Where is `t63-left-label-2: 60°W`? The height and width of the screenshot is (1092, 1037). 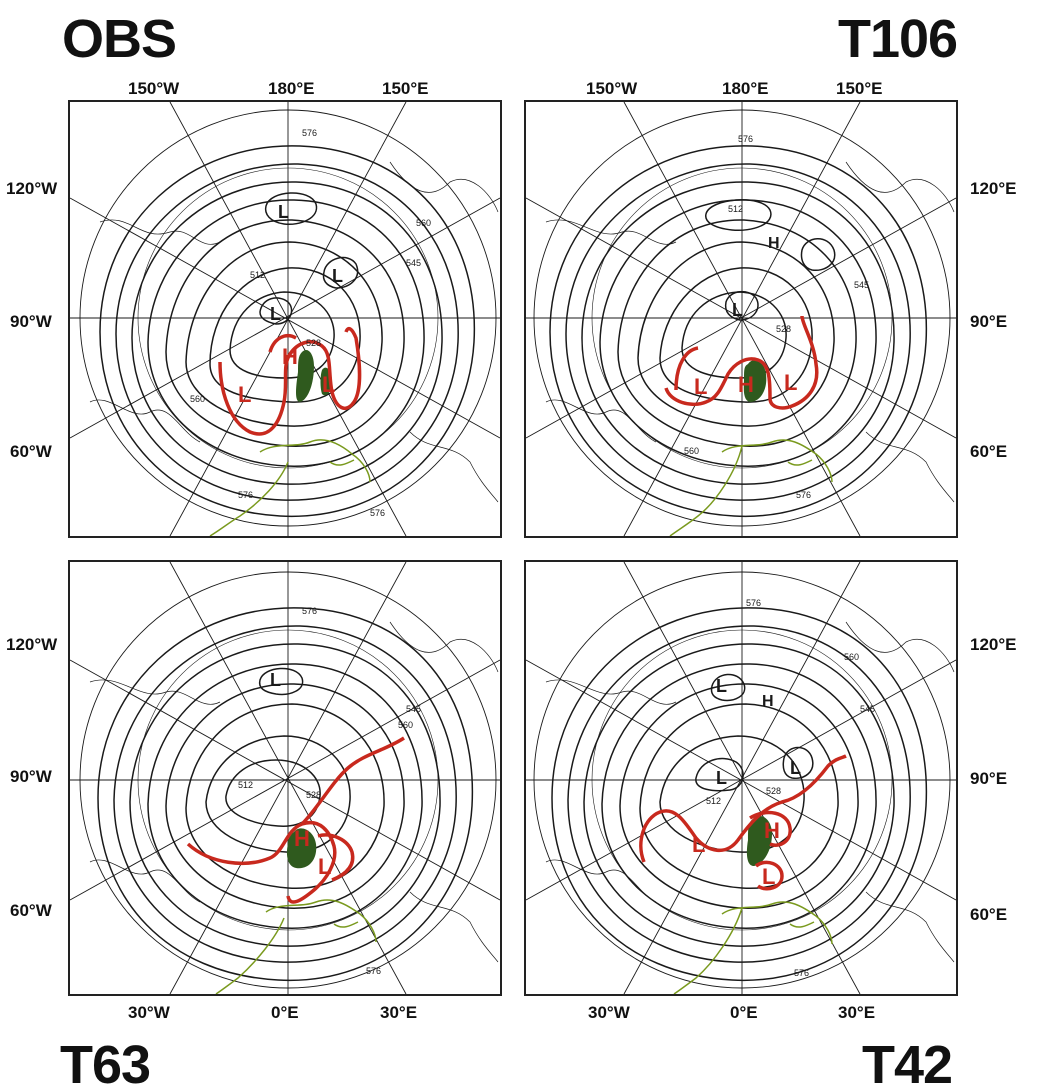 t63-left-label-2: 60°W is located at coordinates (31, 910).